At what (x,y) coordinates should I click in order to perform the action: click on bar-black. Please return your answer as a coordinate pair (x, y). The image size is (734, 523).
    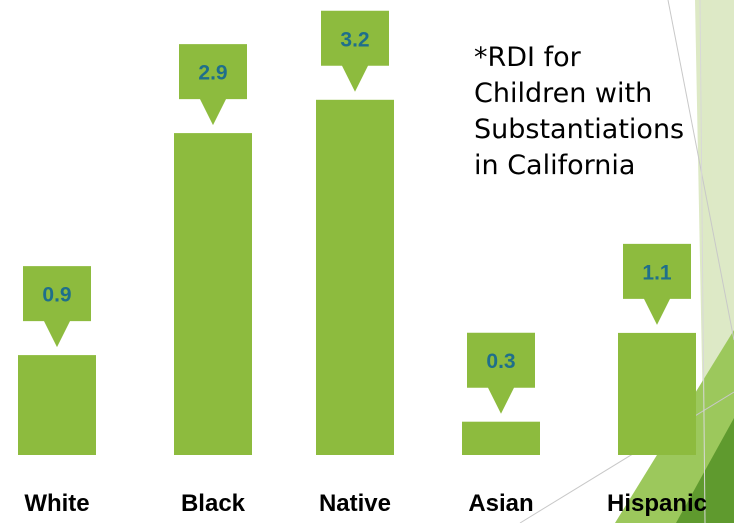
    Looking at the image, I should click on (213, 294).